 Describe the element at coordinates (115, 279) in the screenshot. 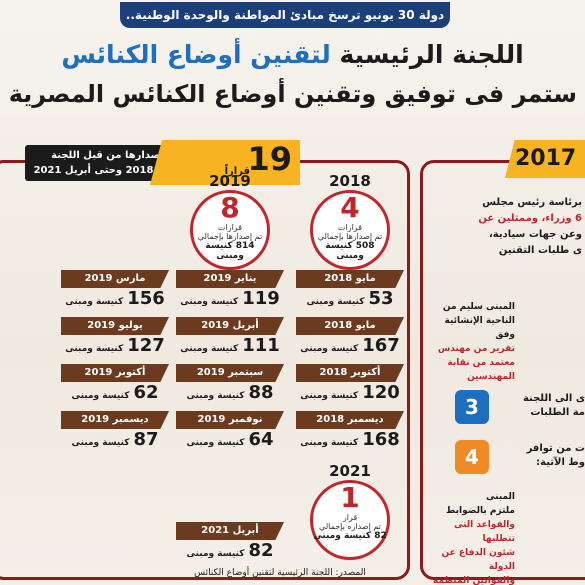

I see `month-label: مارس 2019` at that location.